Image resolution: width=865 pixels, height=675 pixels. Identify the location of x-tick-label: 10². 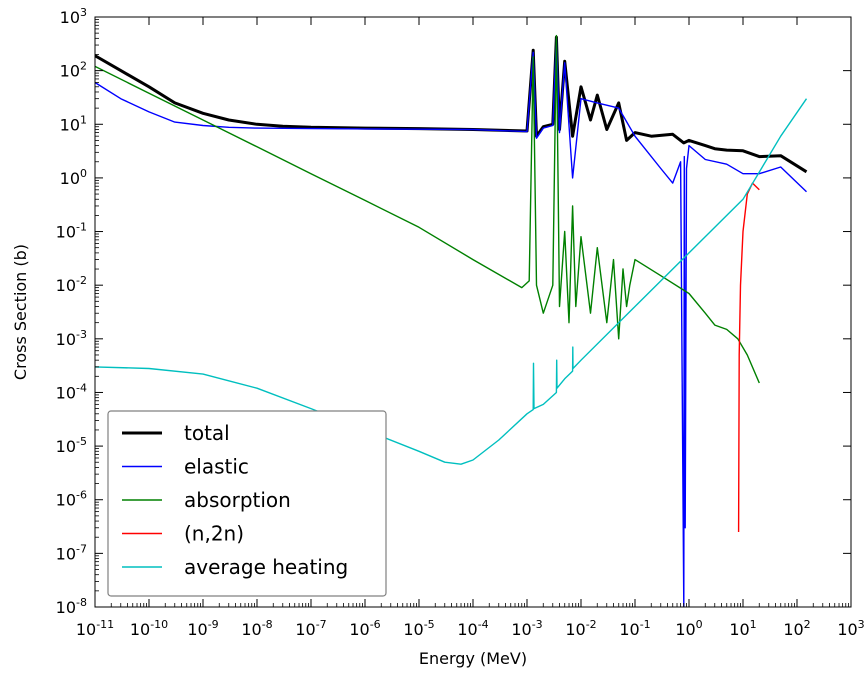
(796, 628).